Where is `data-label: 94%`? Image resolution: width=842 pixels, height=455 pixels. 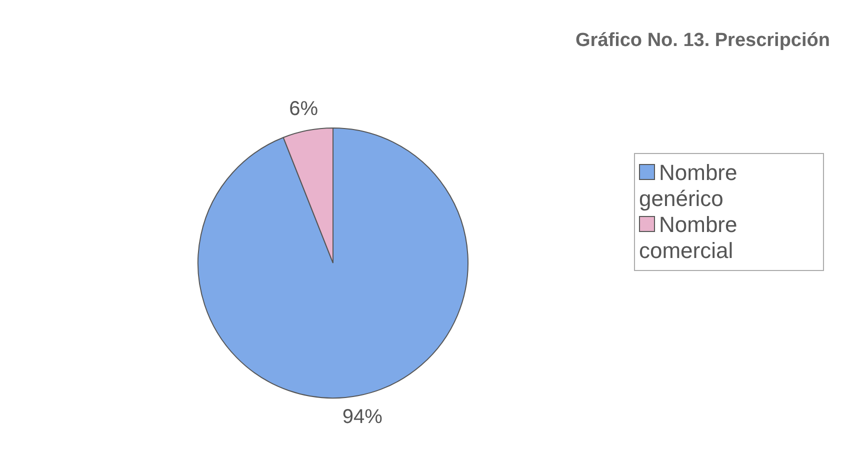
data-label: 94% is located at coordinates (362, 417).